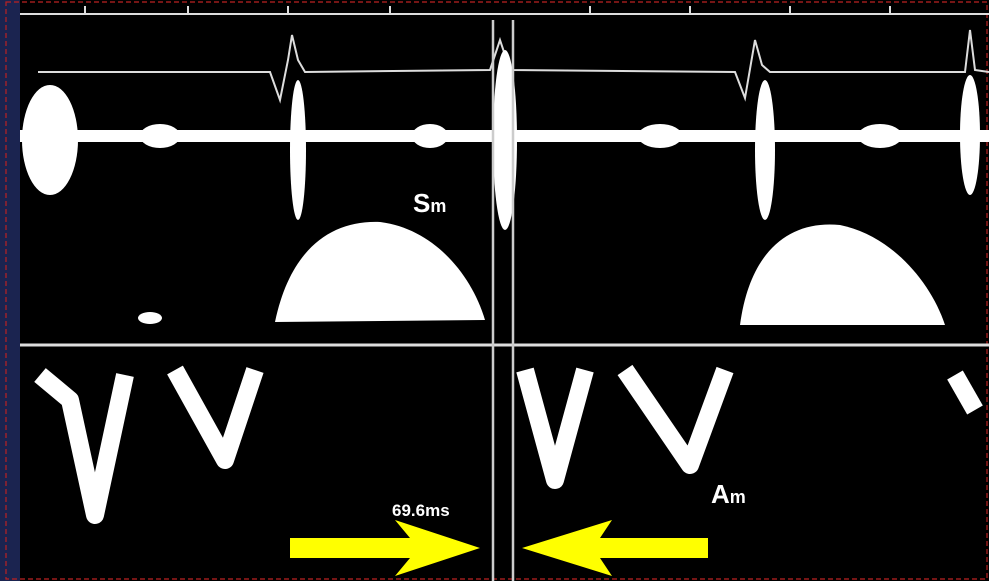 This screenshot has width=989, height=581. I want to click on cursor-lines, so click(503, 300).